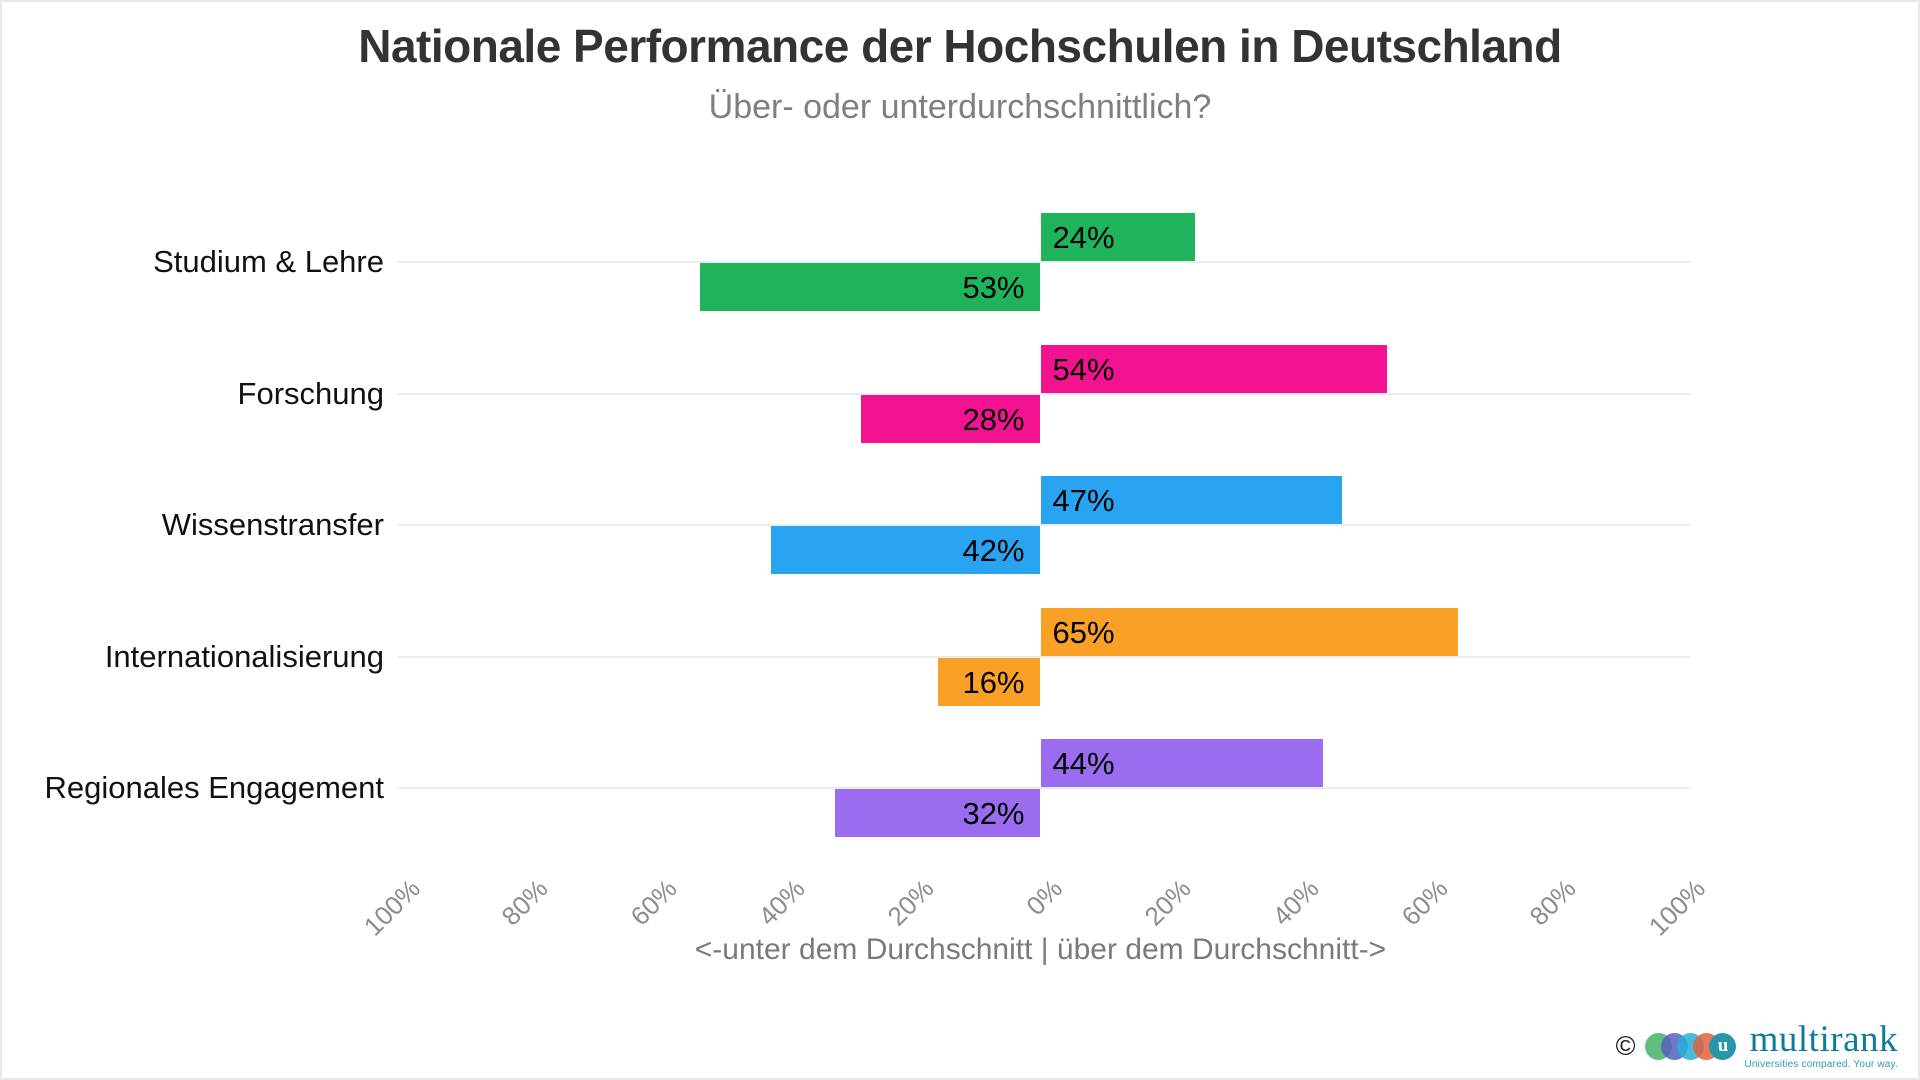 The height and width of the screenshot is (1080, 1920). What do you see at coordinates (272, 524) in the screenshot?
I see `category-label: Wissenstransfer` at bounding box center [272, 524].